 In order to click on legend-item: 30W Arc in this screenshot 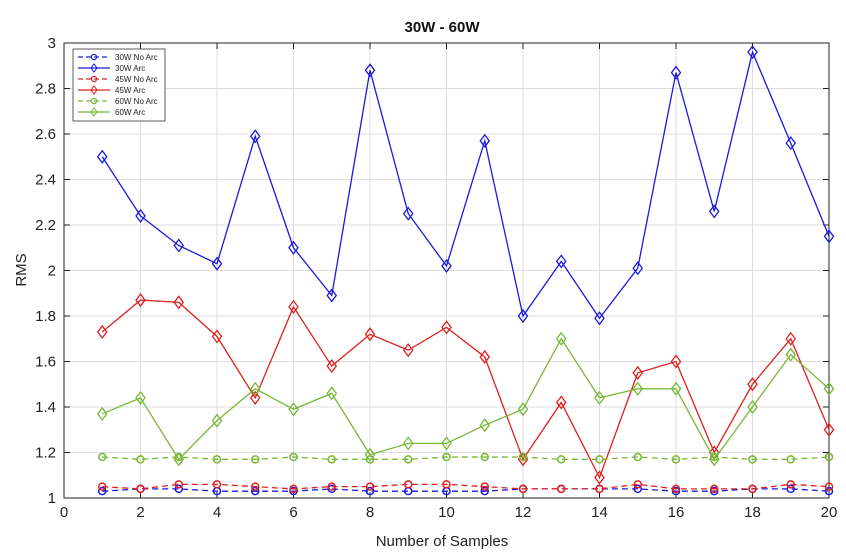, I will do `click(111, 68)`.